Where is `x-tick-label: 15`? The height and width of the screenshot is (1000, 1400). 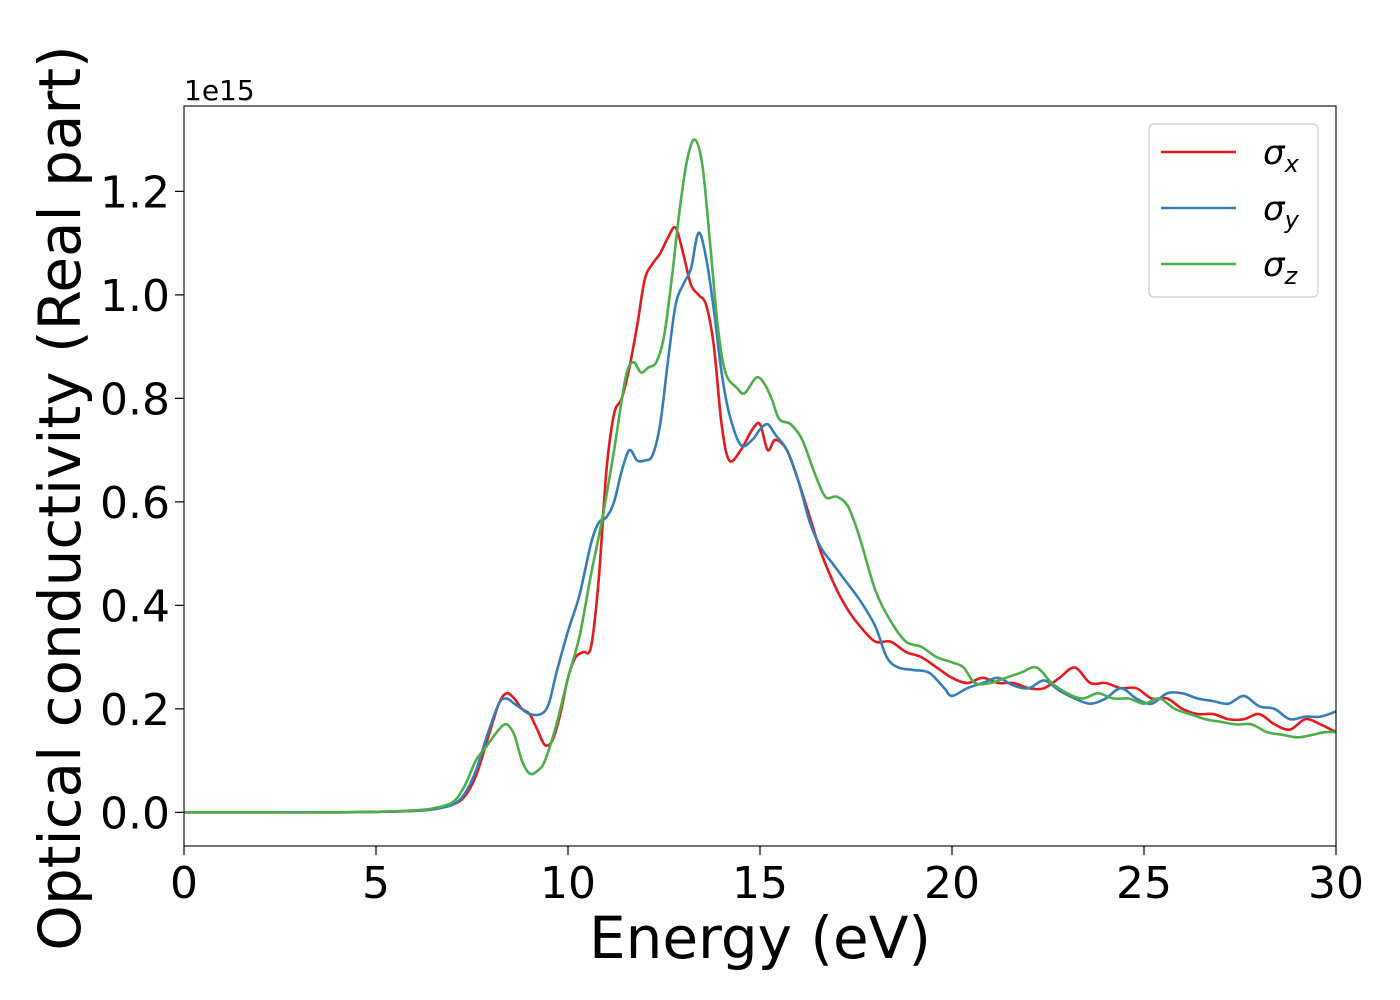
x-tick-label: 15 is located at coordinates (760, 883).